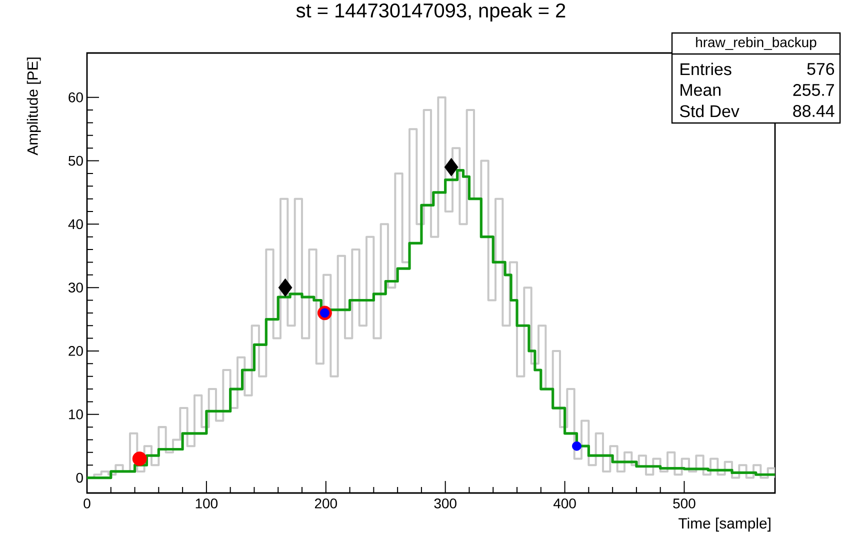 This screenshot has width=841, height=540. I want to click on x-tick-label: 300, so click(445, 503).